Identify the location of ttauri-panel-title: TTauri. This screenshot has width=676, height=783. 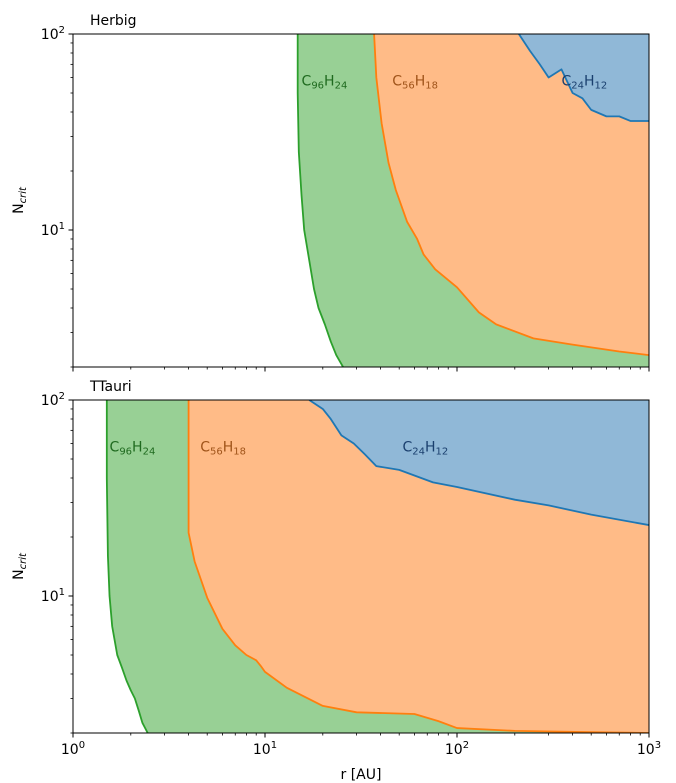
(110, 387).